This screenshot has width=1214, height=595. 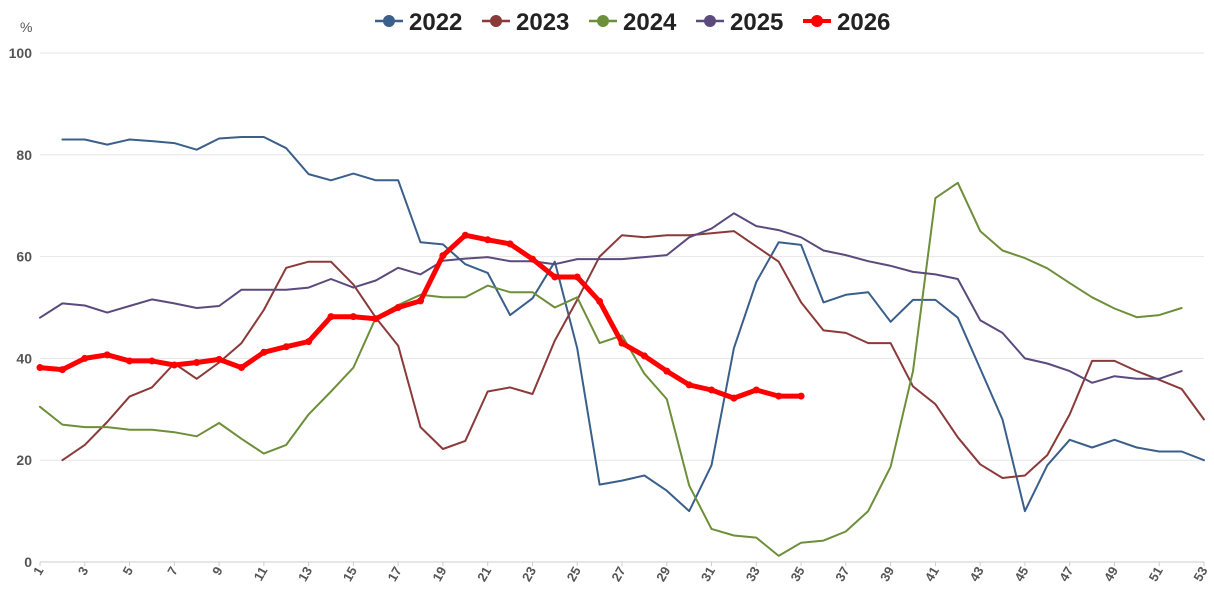 What do you see at coordinates (24, 155) in the screenshot?
I see `y-tick-label: 80` at bounding box center [24, 155].